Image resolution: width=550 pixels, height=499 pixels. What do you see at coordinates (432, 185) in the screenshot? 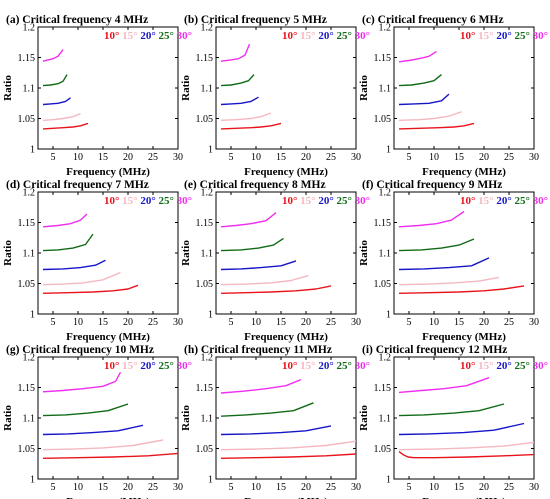
I see `chart-title: (f) Critical frequency 9 MHz` at bounding box center [432, 185].